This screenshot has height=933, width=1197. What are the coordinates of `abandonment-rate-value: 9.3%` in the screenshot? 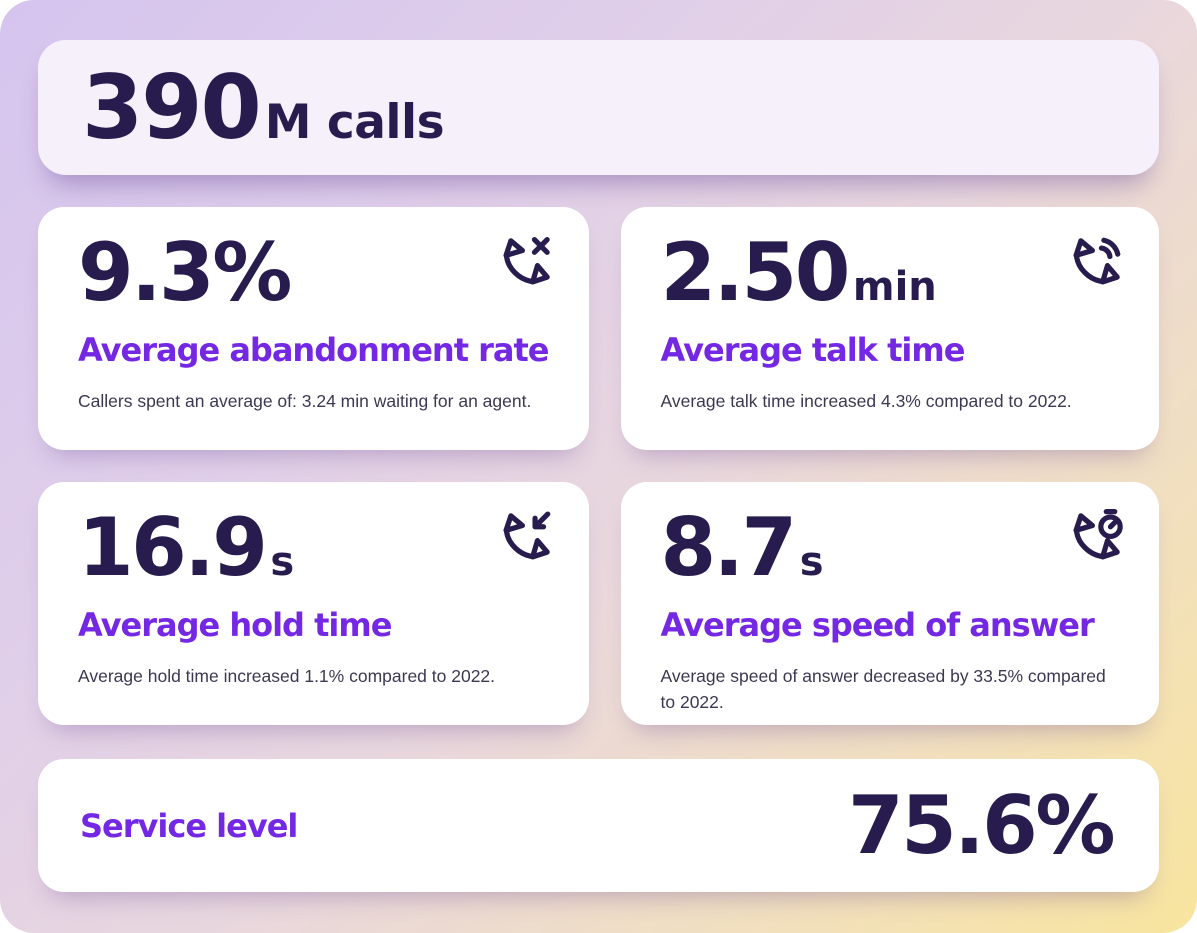 It's located at (185, 272).